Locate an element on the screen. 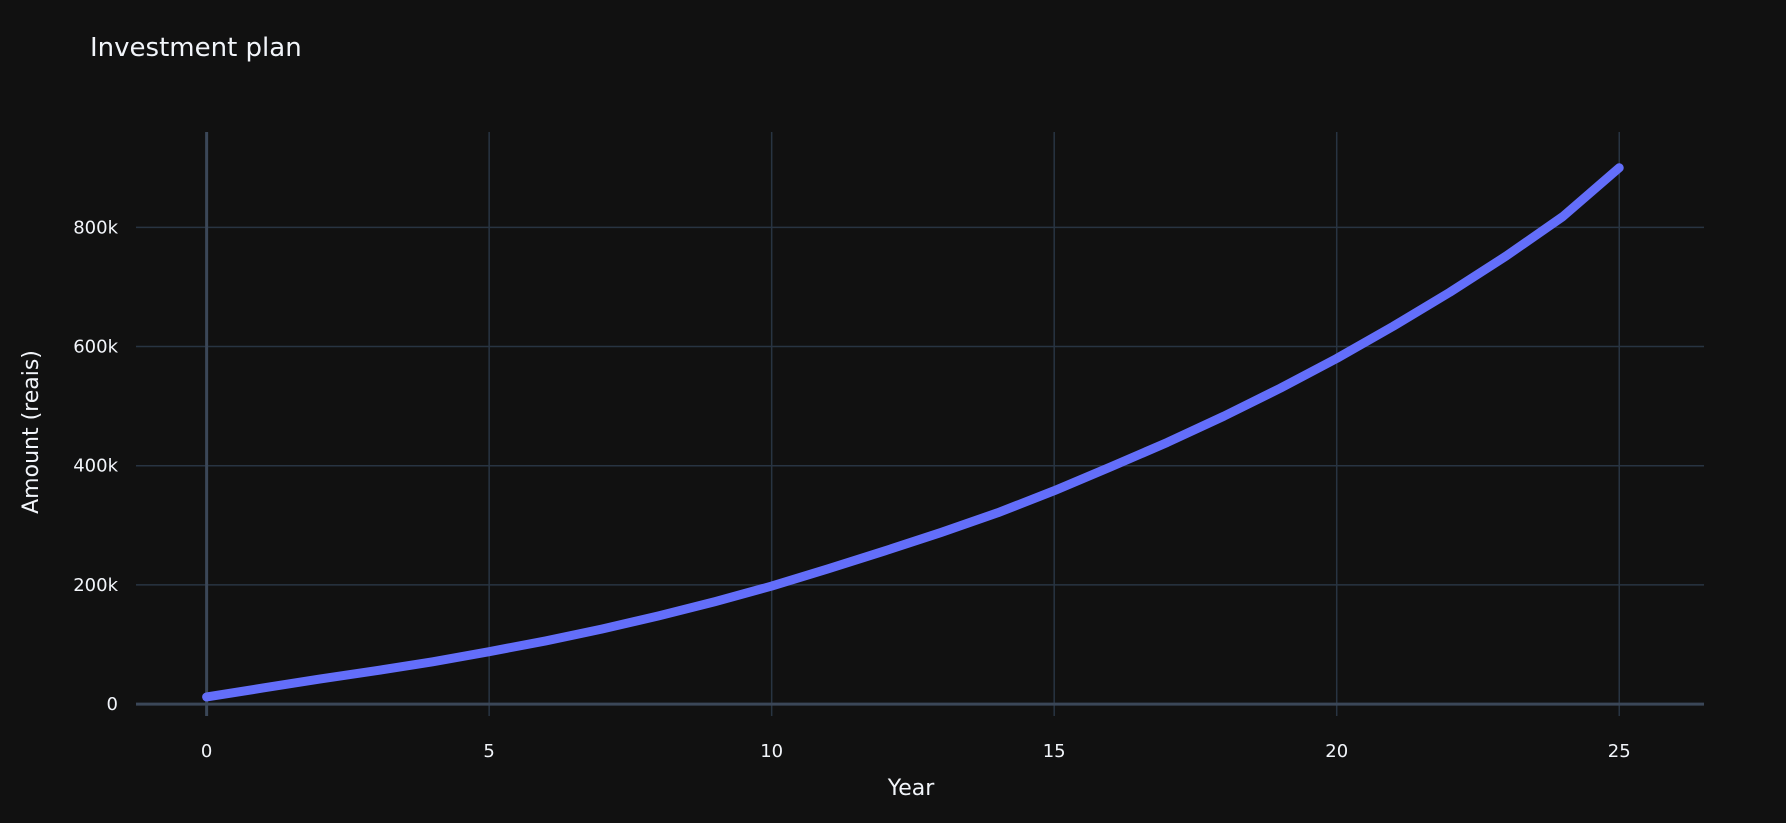 The height and width of the screenshot is (823, 1786). x-axis-ticks: 0 5 10 15 20 25 is located at coordinates (916, 751).